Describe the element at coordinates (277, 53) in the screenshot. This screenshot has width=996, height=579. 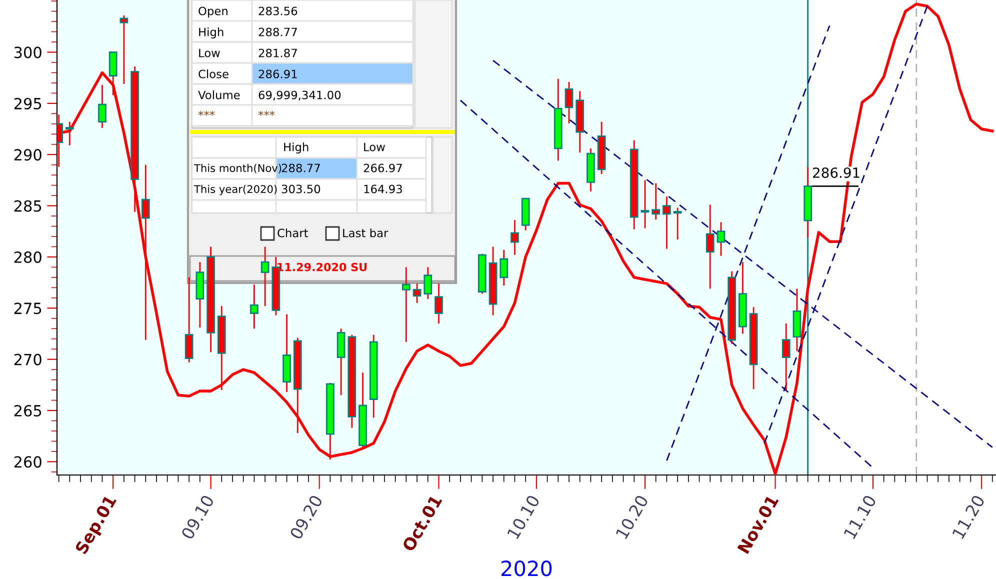
I see `annotation: 281.87` at that location.